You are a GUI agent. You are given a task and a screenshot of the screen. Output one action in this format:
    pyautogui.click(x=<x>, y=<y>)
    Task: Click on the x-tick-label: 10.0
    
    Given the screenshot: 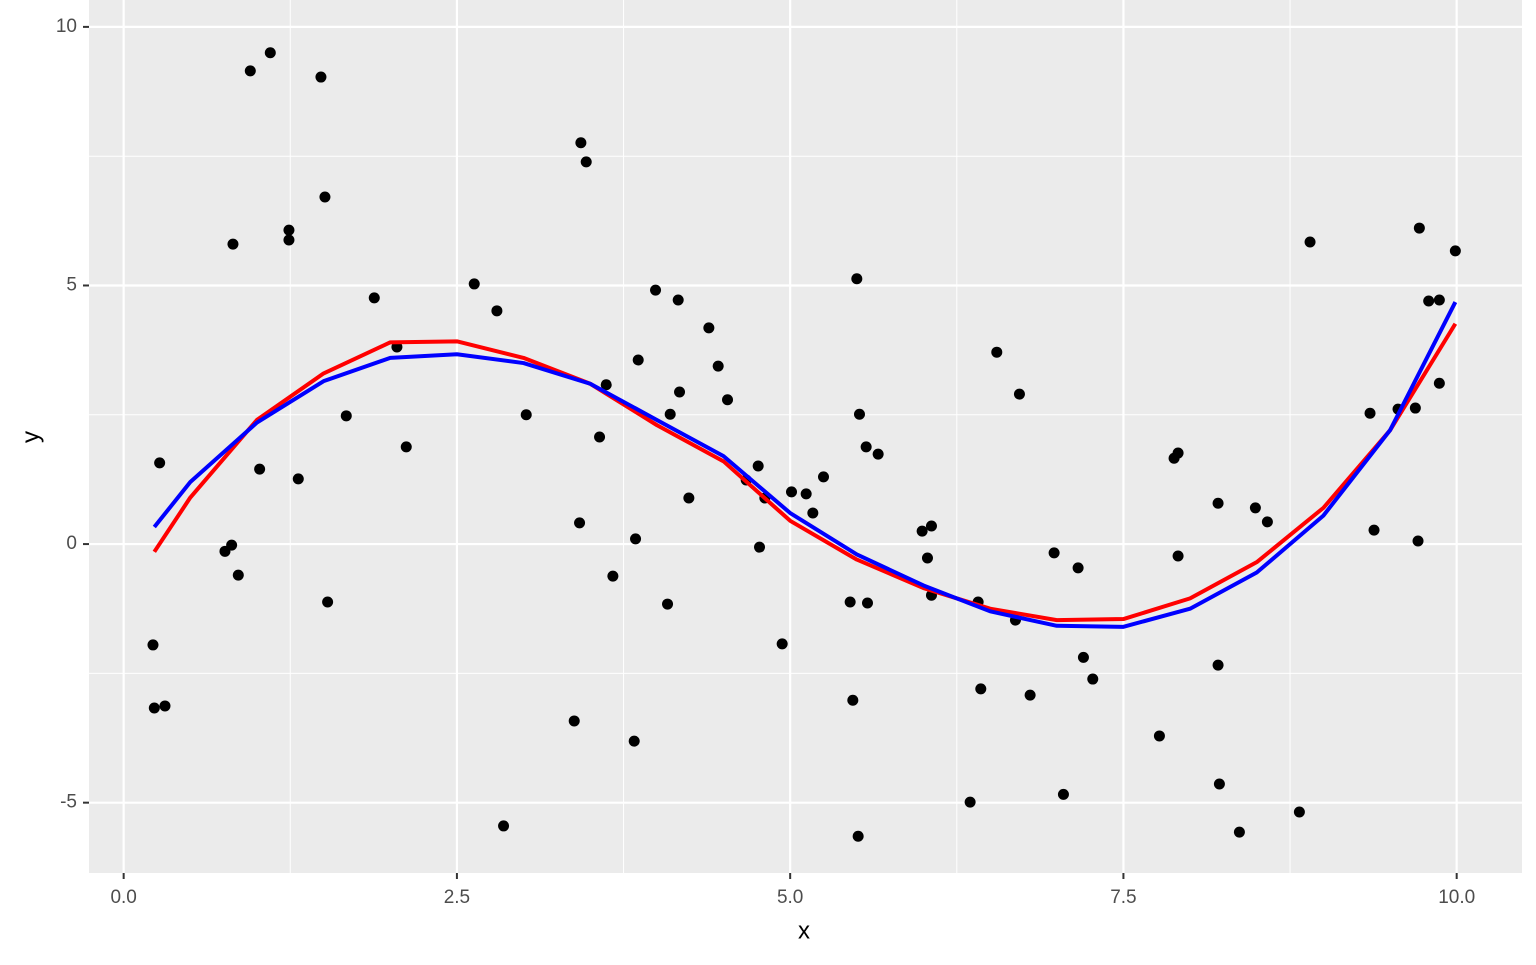 What is the action you would take?
    pyautogui.click(x=1456, y=897)
    